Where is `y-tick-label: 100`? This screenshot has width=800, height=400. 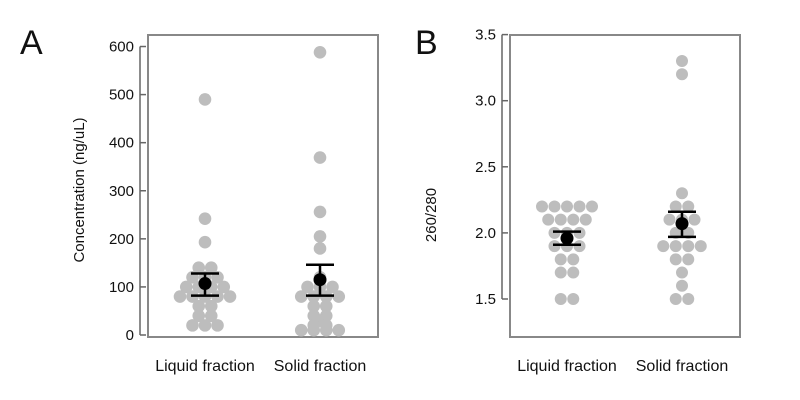 y-tick-label: 100 is located at coordinates (121, 287).